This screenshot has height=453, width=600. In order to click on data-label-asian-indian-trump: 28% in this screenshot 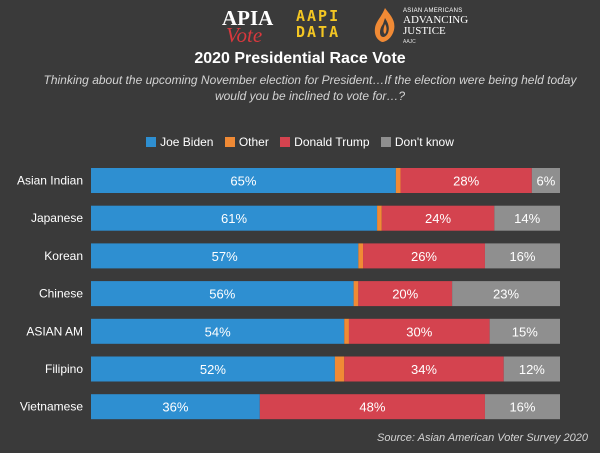, I will do `click(466, 181)`.